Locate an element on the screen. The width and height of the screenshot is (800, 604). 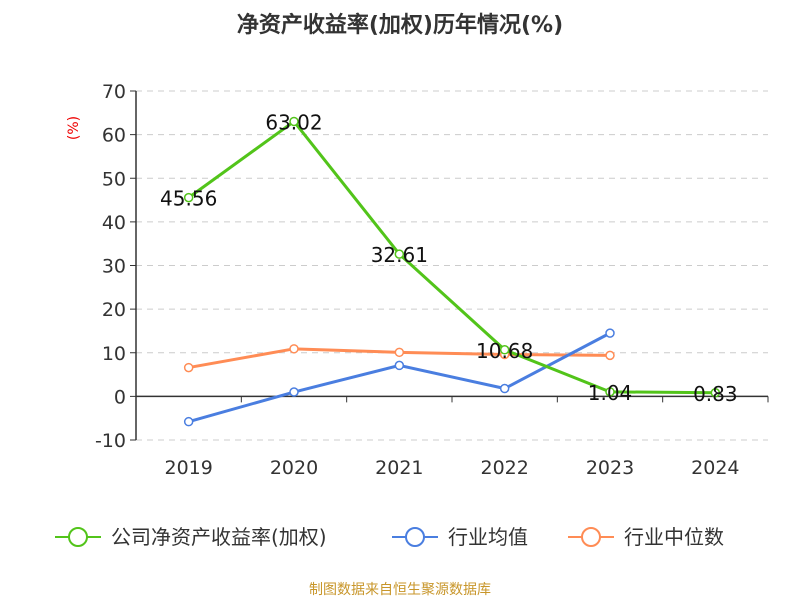
legend-label: 行业均值 is located at coordinates (488, 537).